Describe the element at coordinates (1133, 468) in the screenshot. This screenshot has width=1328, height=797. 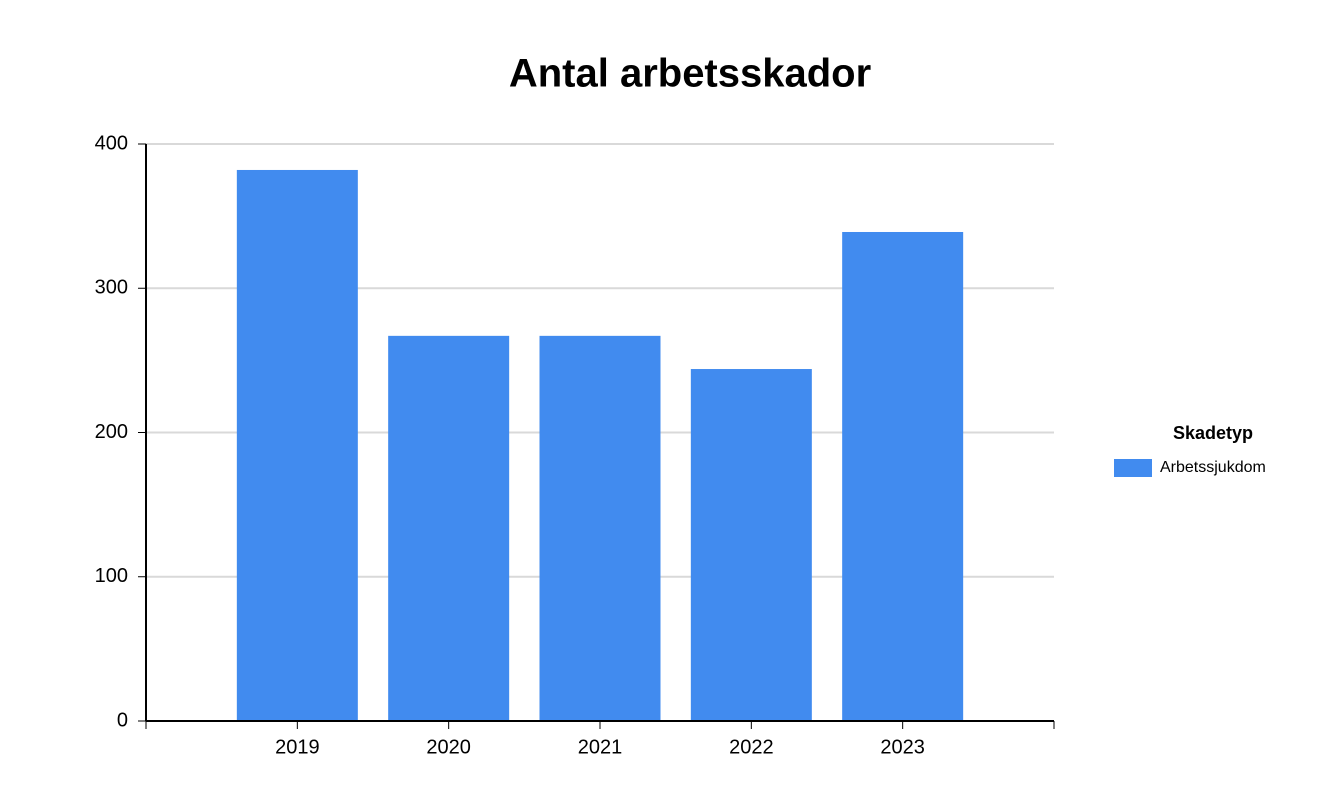
I see `legend-swatch` at that location.